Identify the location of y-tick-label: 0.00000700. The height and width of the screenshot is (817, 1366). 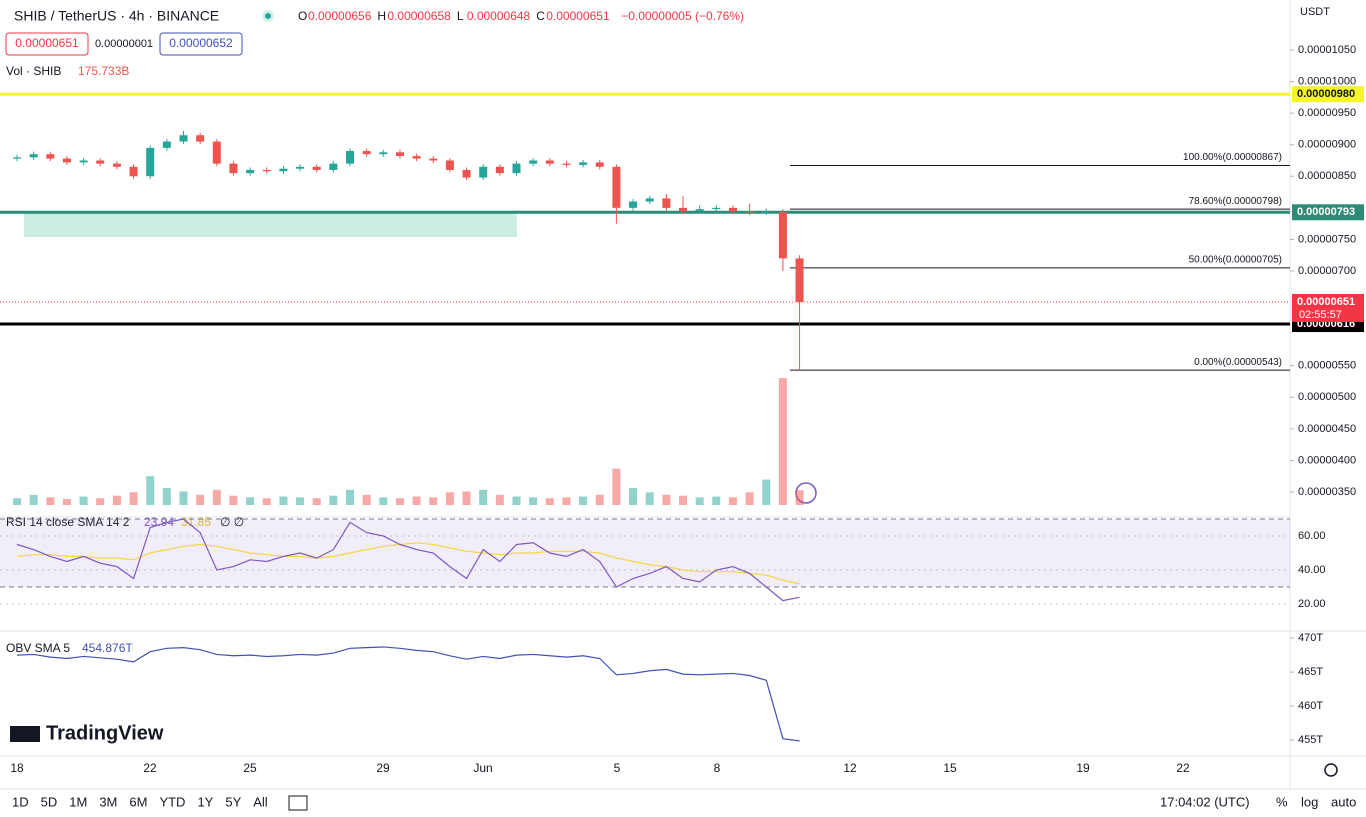
(1327, 271).